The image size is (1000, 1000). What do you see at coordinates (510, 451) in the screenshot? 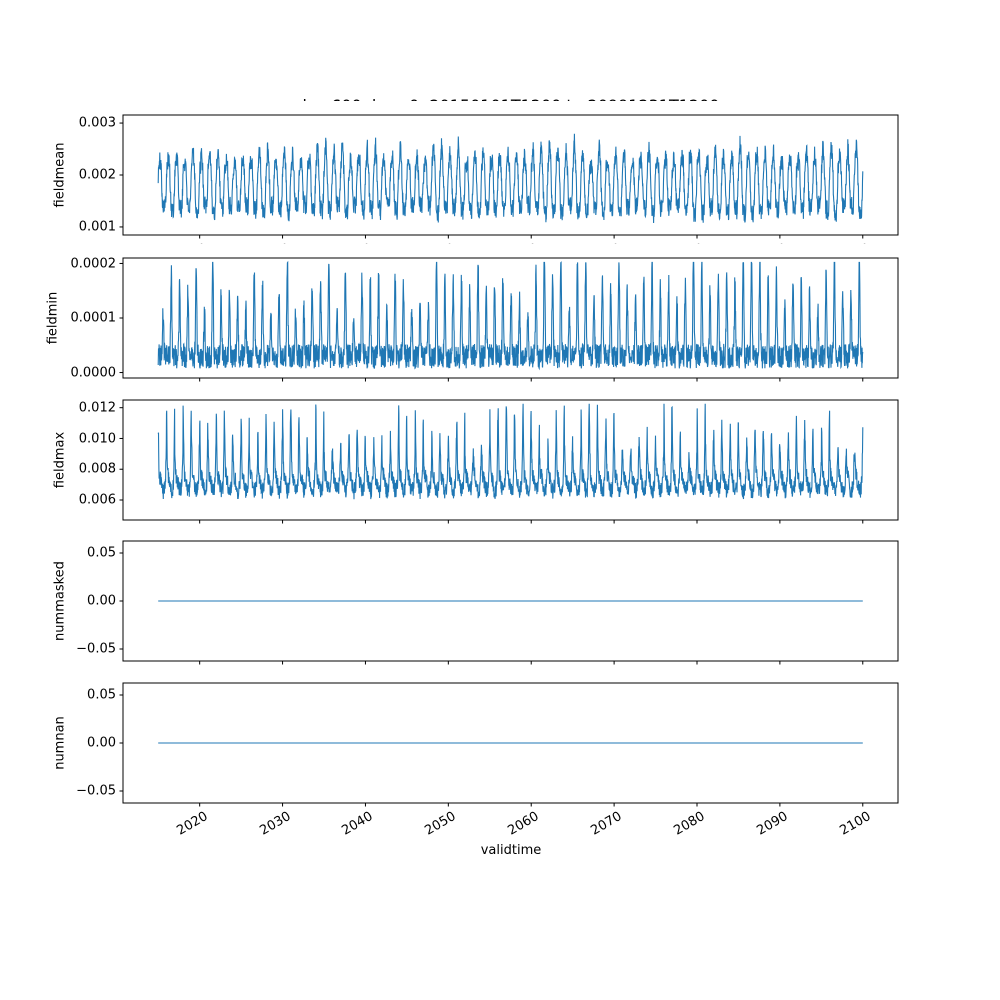
I see `series-line-fieldmax` at bounding box center [510, 451].